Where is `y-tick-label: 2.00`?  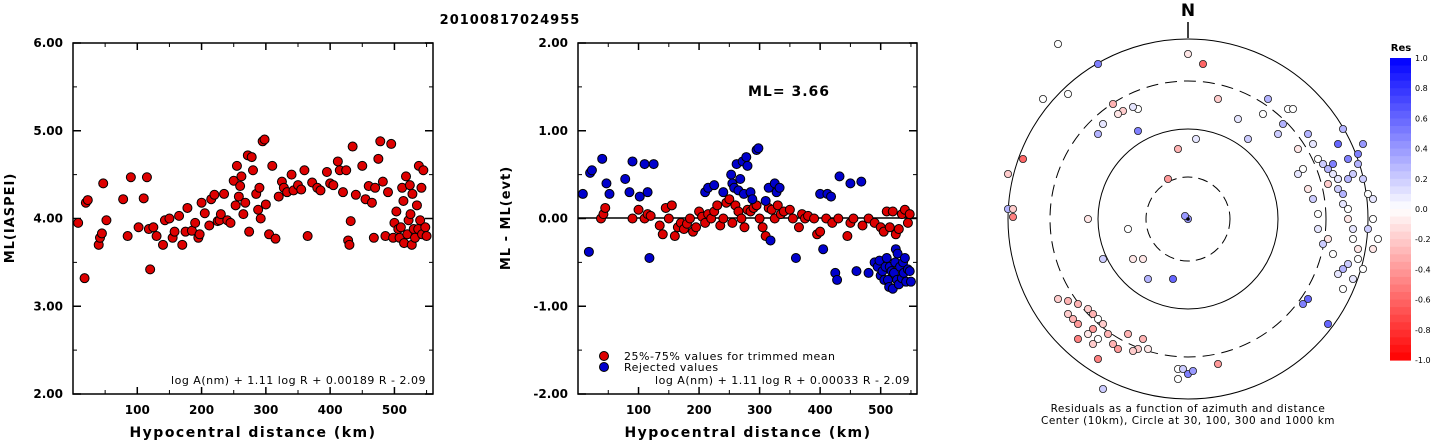 y-tick-label: 2.00 is located at coordinates (553, 43).